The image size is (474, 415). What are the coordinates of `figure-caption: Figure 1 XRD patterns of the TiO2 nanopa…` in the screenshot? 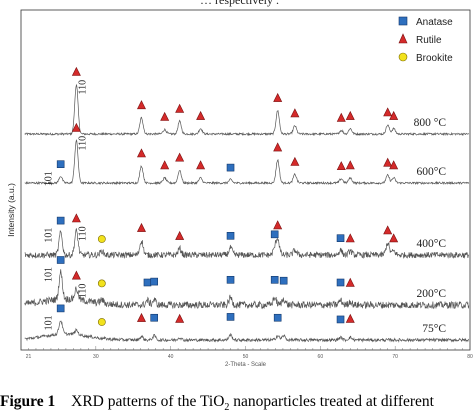 It's located at (237, 404).